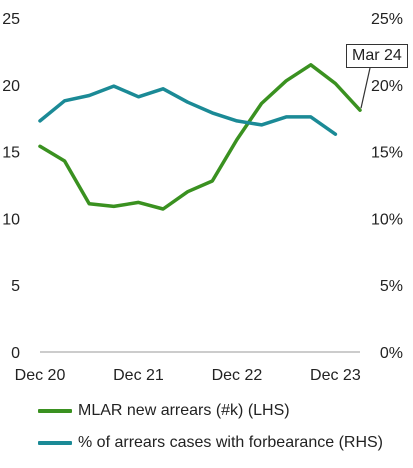 The width and height of the screenshot is (413, 468). What do you see at coordinates (138, 375) in the screenshot?
I see `x-tick-label: Dec 21` at bounding box center [138, 375].